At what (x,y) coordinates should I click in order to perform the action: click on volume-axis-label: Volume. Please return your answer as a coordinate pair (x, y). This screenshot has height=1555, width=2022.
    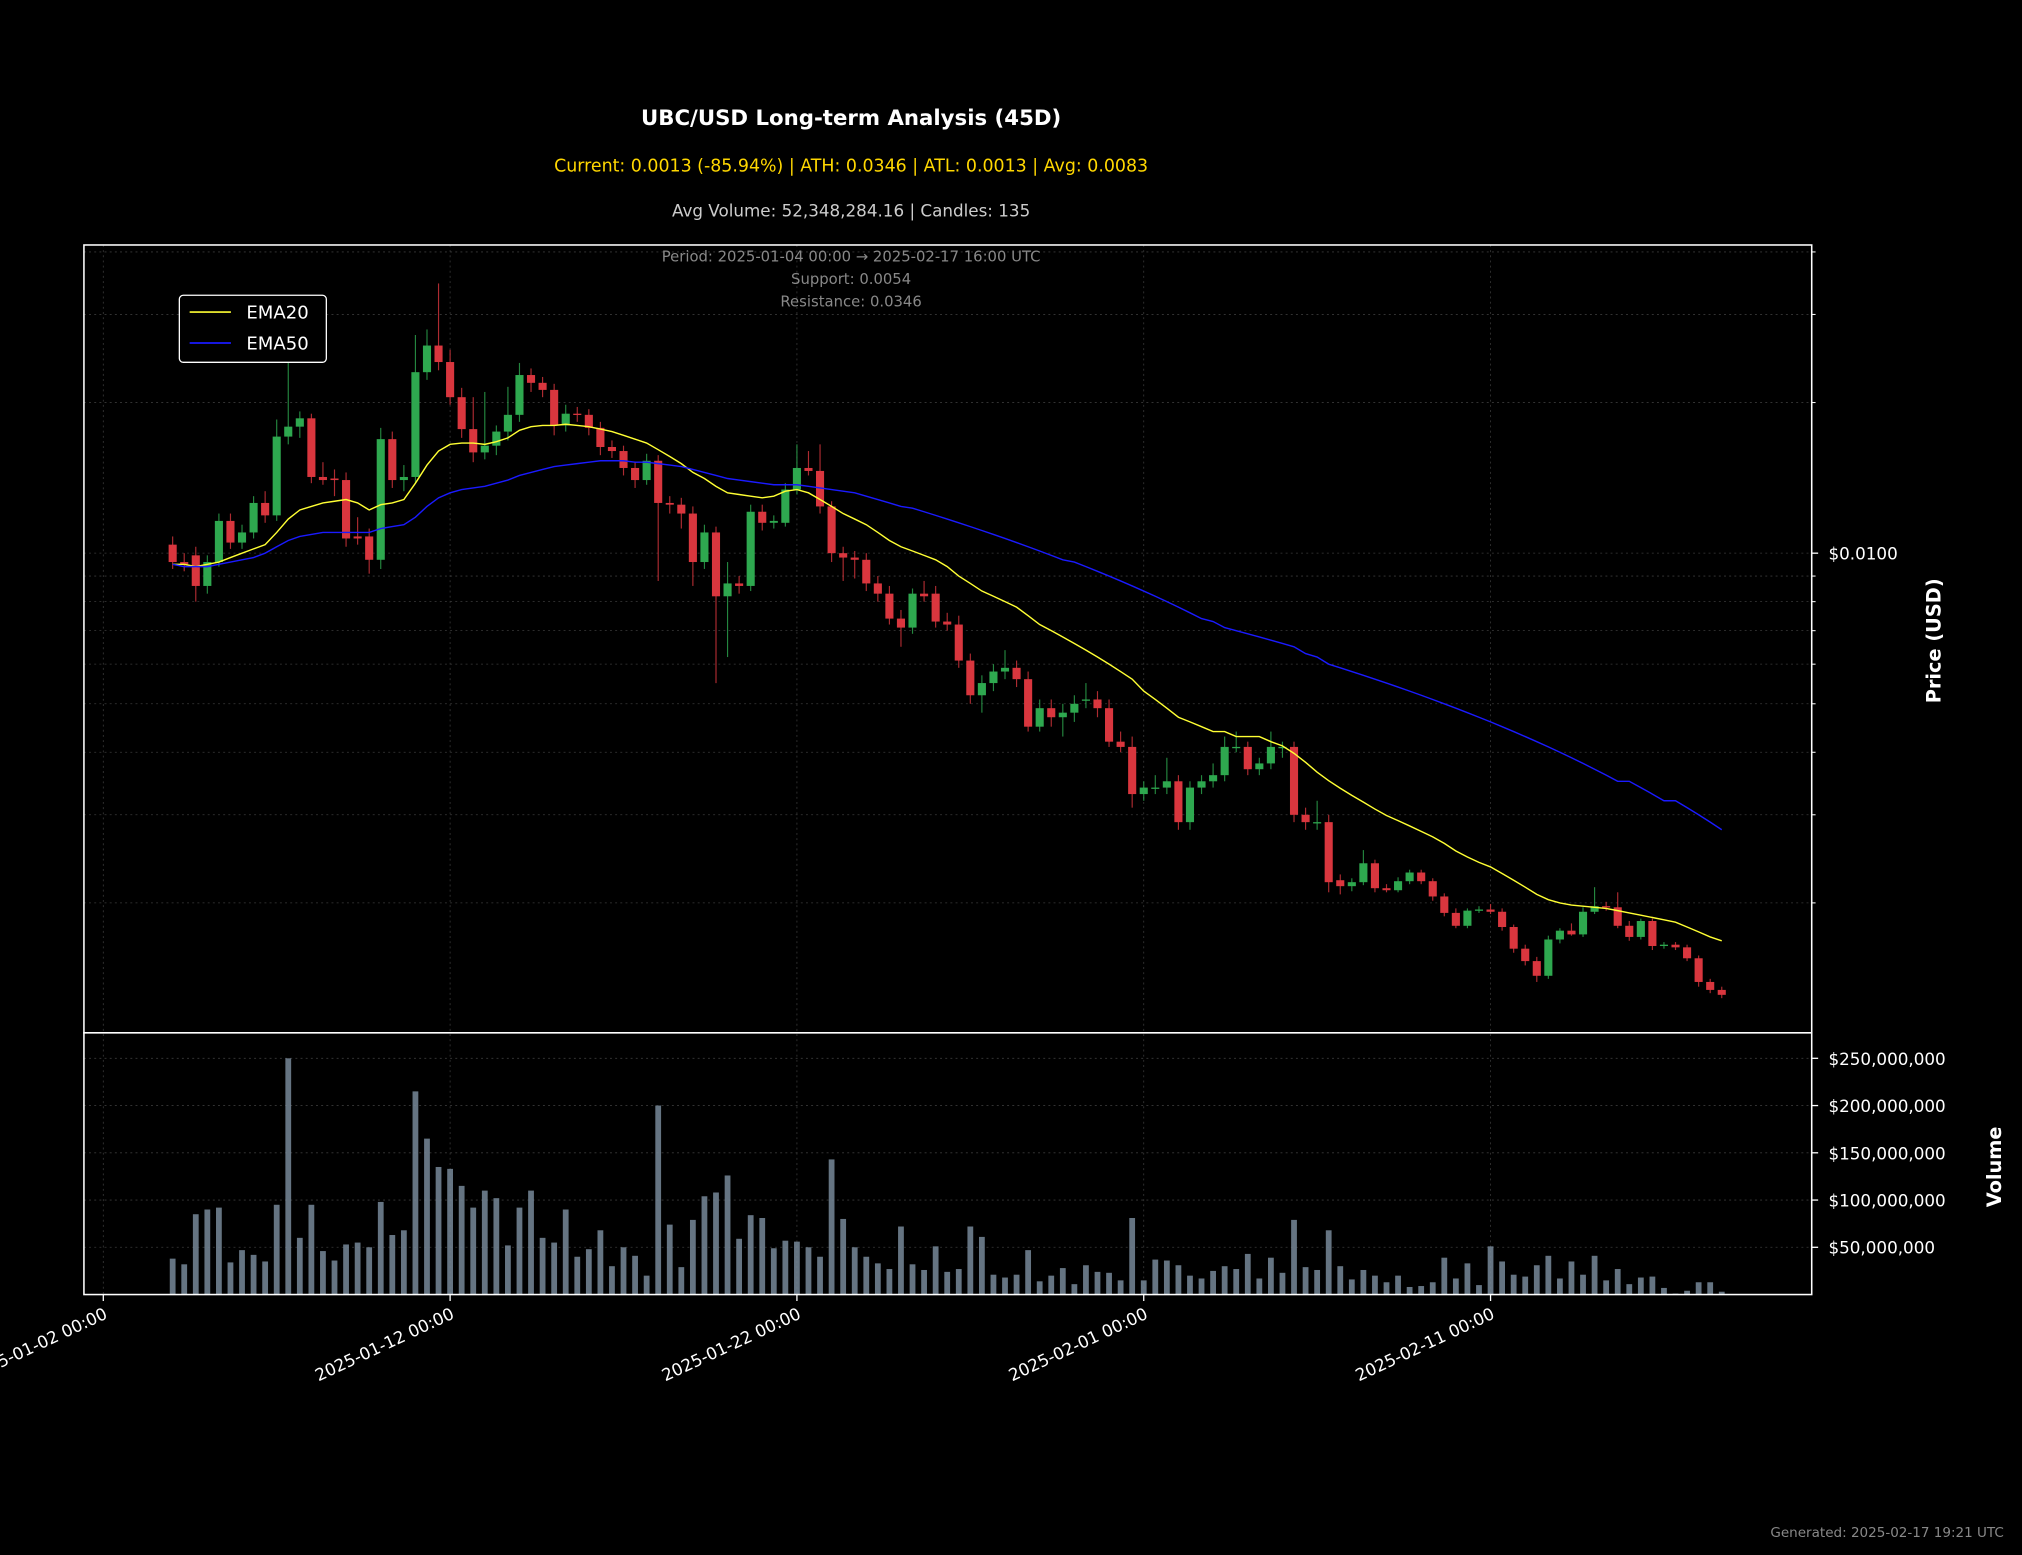
    Looking at the image, I should click on (1994, 1166).